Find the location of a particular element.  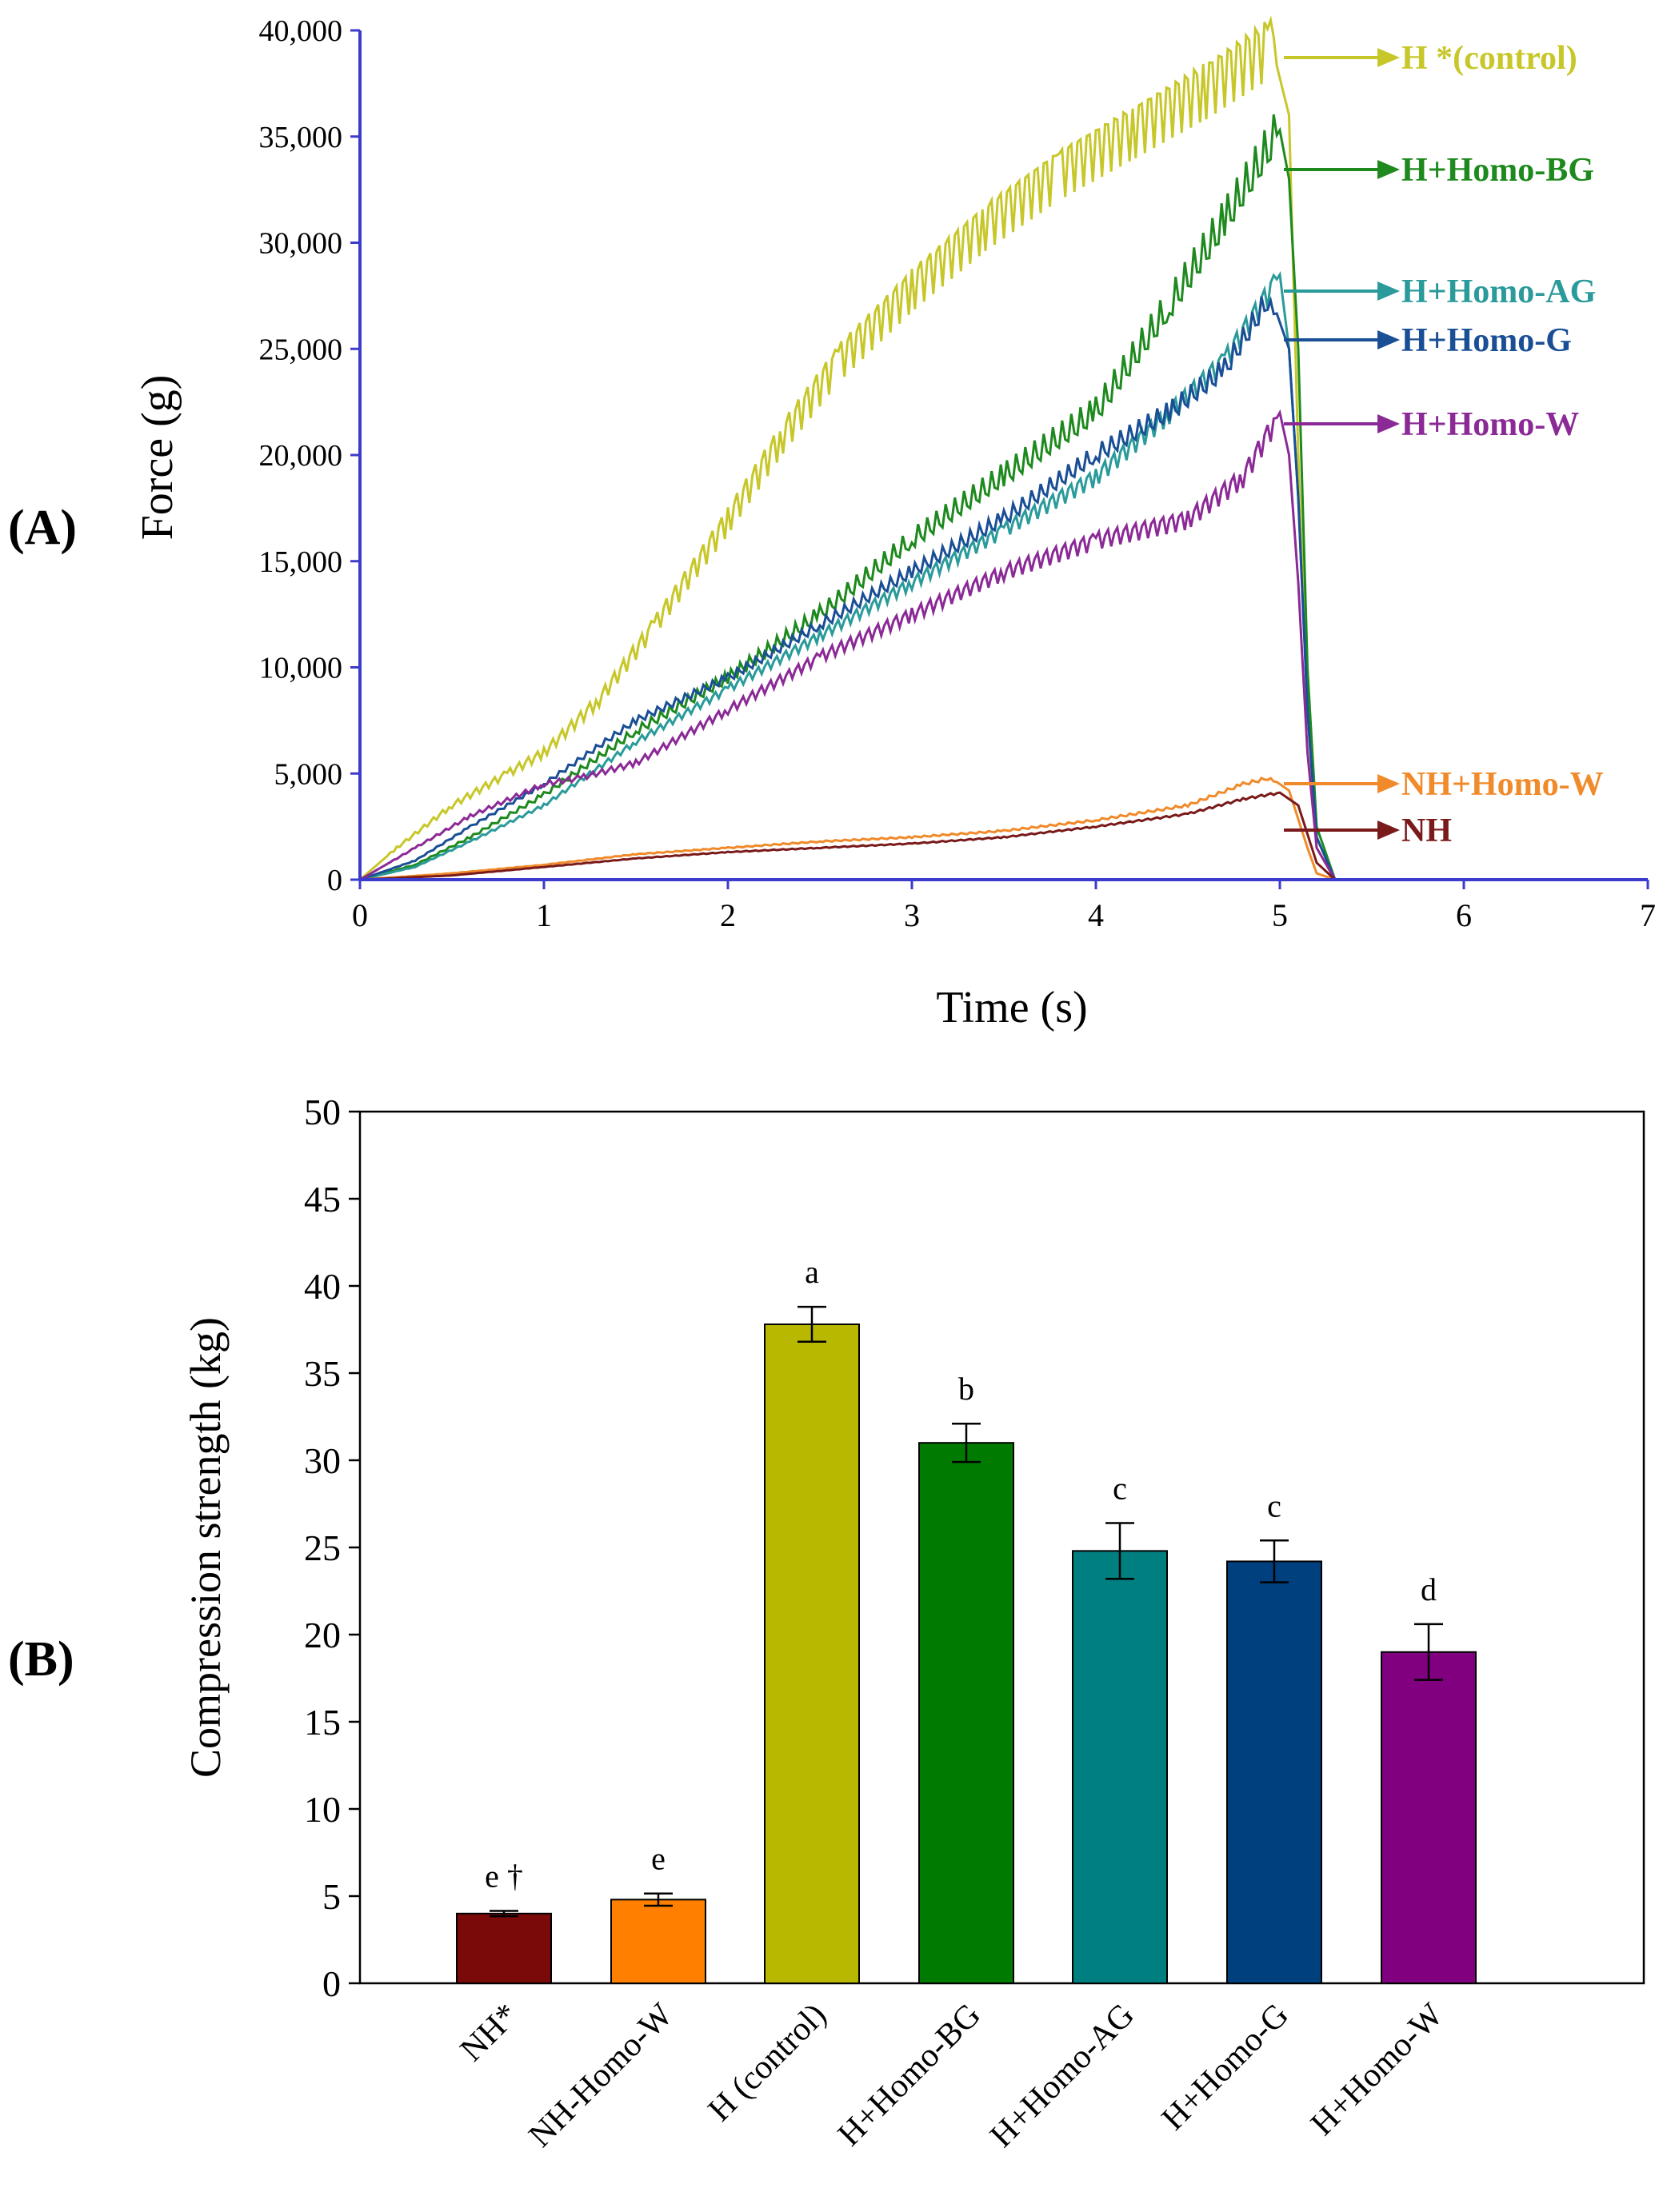

y-tick-label: 30,000 is located at coordinates (301, 244).